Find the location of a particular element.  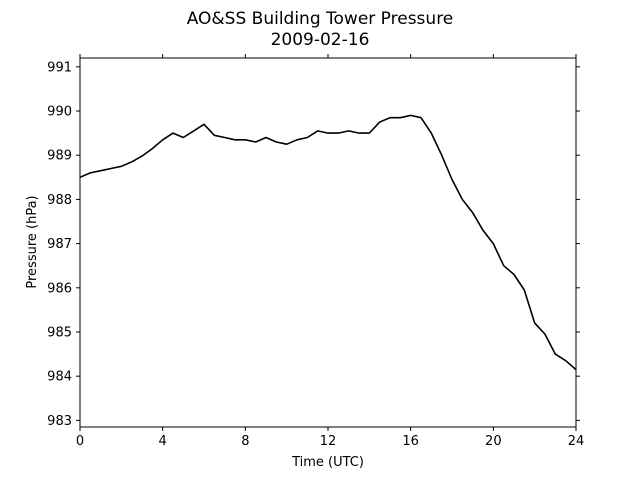

x-tick-label: 12 is located at coordinates (328, 441).